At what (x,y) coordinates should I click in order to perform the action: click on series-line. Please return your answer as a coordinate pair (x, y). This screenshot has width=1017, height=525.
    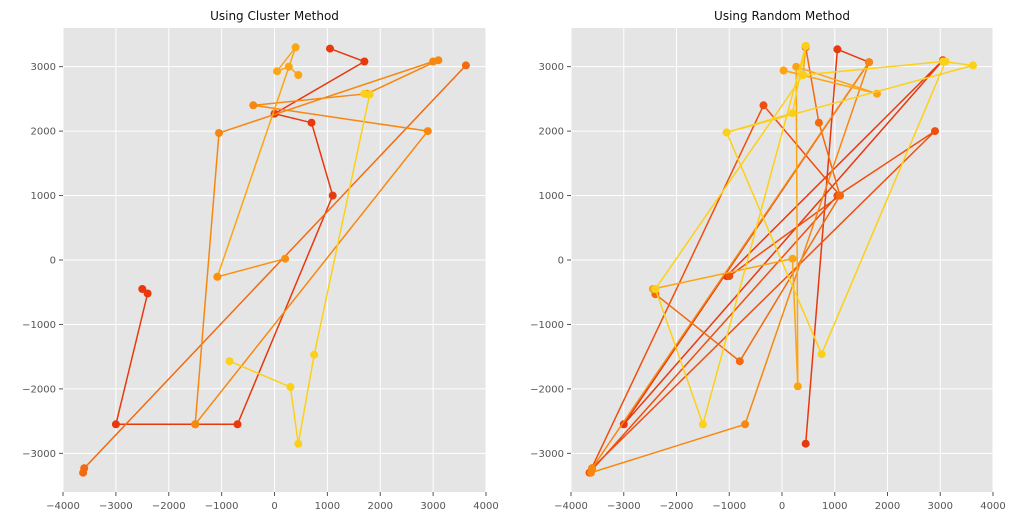
    Looking at the image, I should click on (251, 267).